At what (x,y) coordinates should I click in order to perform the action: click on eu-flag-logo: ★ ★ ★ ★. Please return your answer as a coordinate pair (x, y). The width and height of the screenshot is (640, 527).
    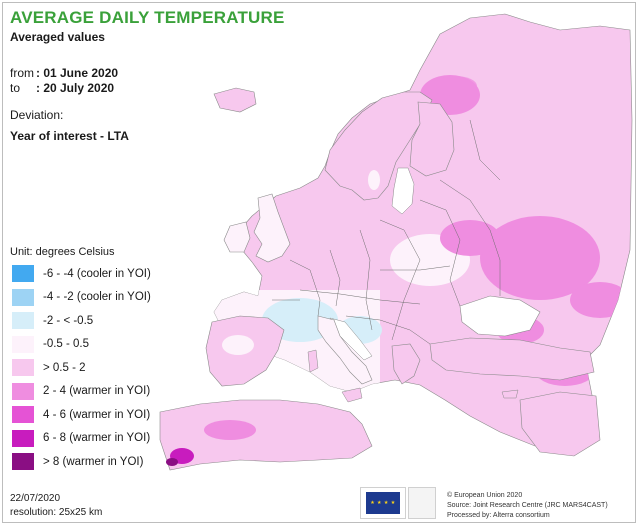
    Looking at the image, I should click on (383, 503).